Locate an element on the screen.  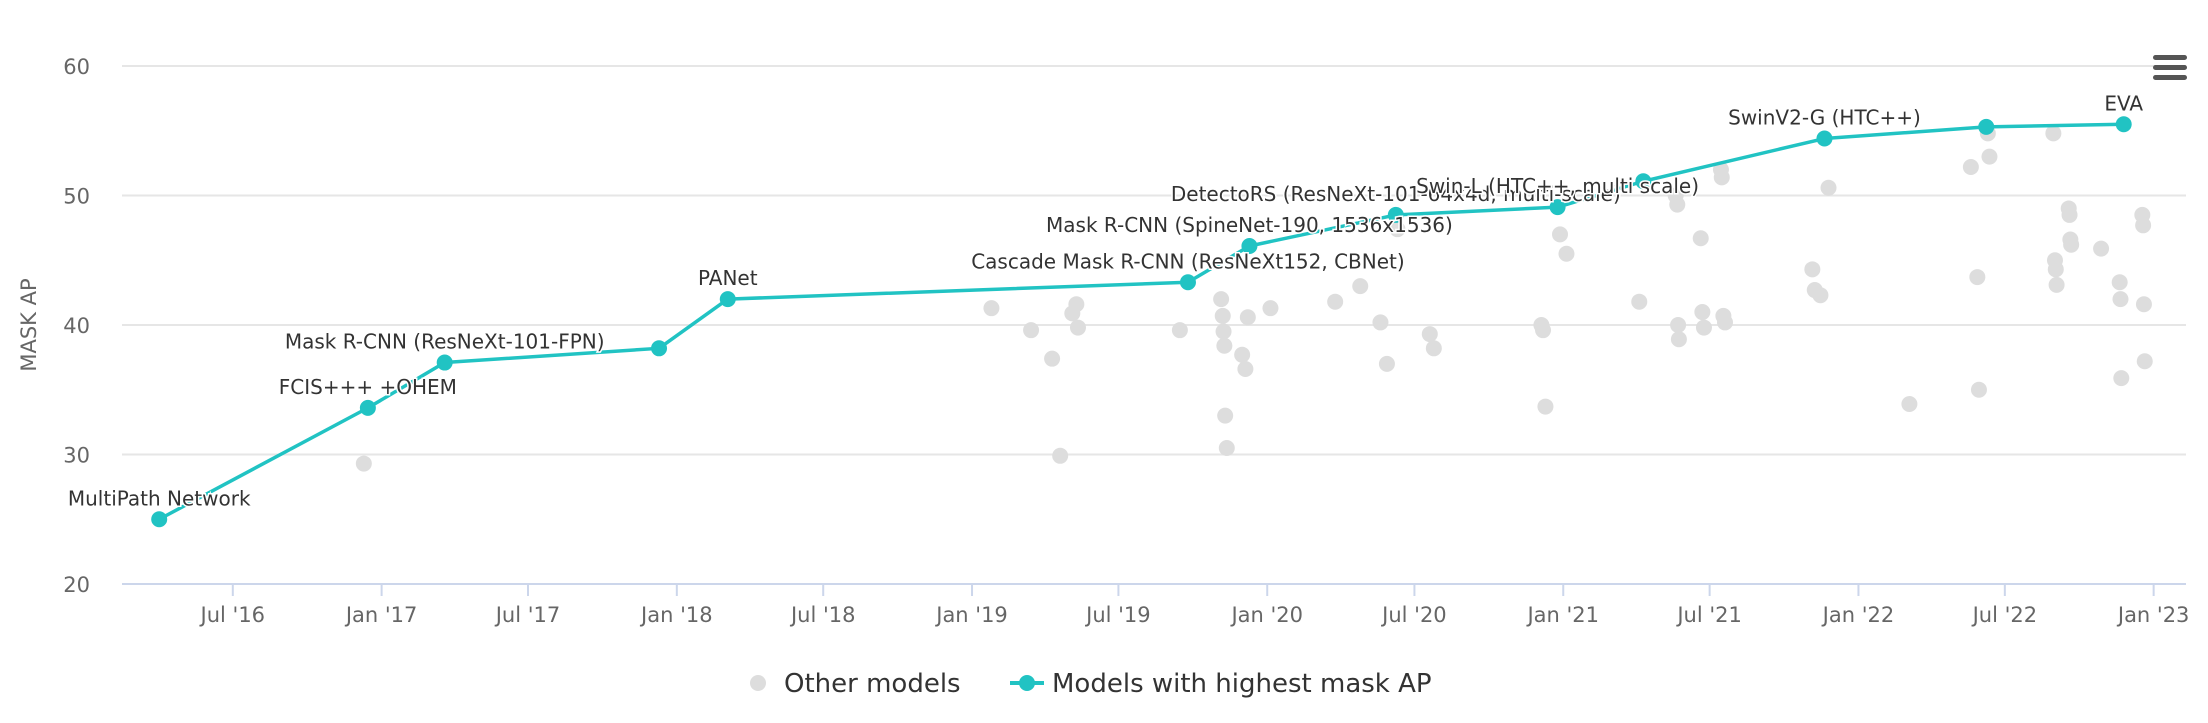
data-label: PANet is located at coordinates (728, 278).